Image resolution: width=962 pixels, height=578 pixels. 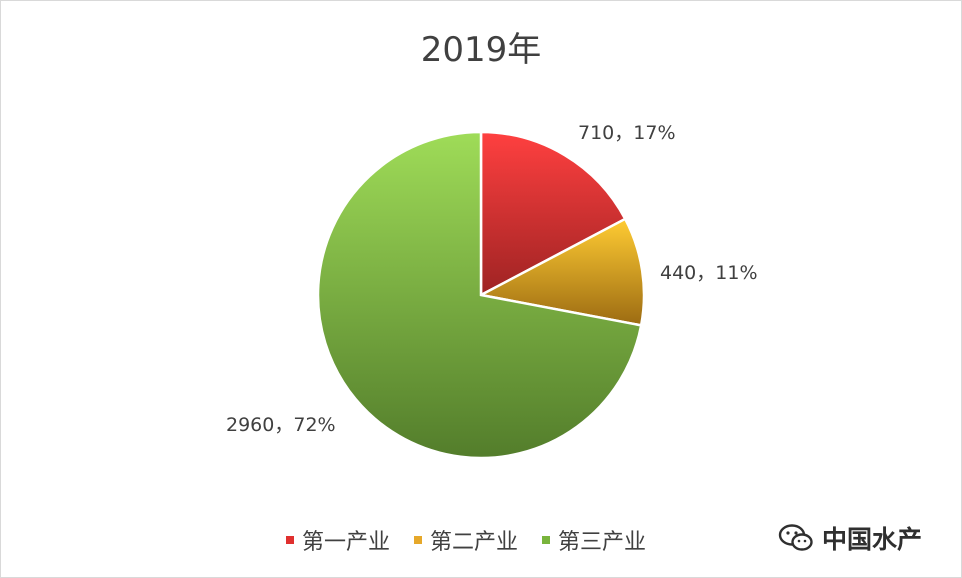 I want to click on legend-label-2: 第三产业, so click(x=602, y=542).